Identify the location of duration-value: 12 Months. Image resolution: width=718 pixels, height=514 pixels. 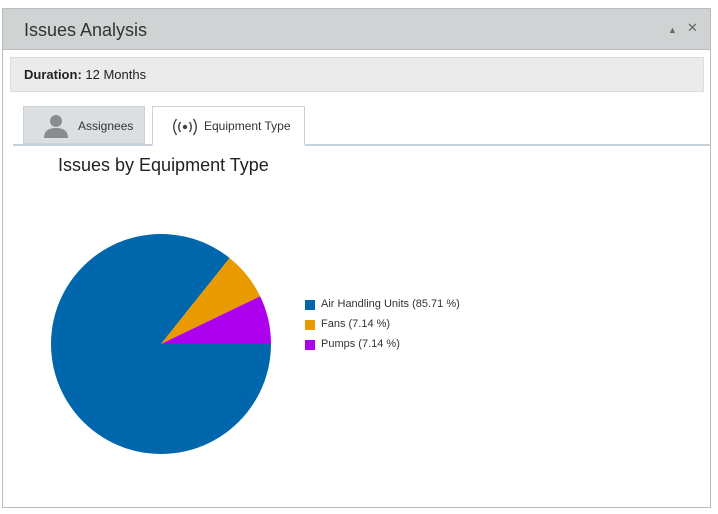
(116, 74).